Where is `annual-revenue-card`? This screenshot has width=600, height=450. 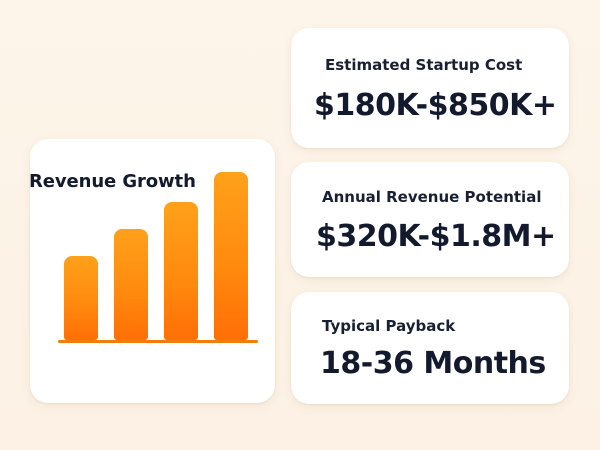
annual-revenue-card is located at coordinates (430, 219).